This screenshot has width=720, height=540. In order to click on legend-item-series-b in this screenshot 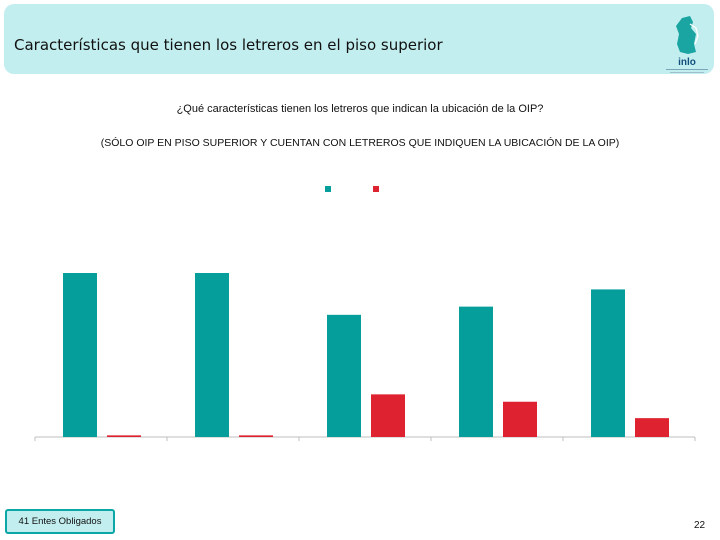, I will do `click(376, 189)`.